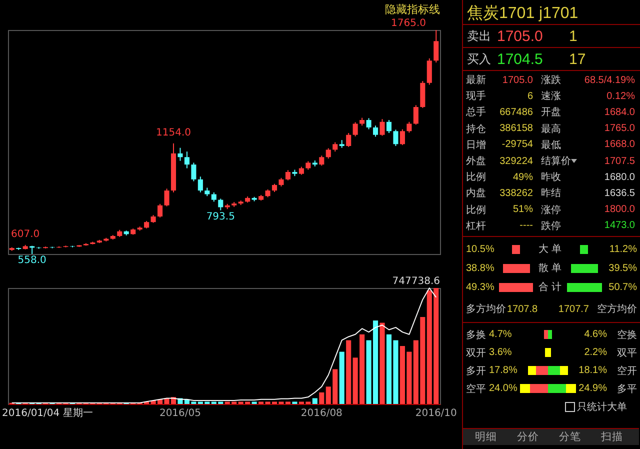 This screenshot has width=640, height=449. Describe the element at coordinates (503, 370) in the screenshot. I see `text: 17.8%` at that location.